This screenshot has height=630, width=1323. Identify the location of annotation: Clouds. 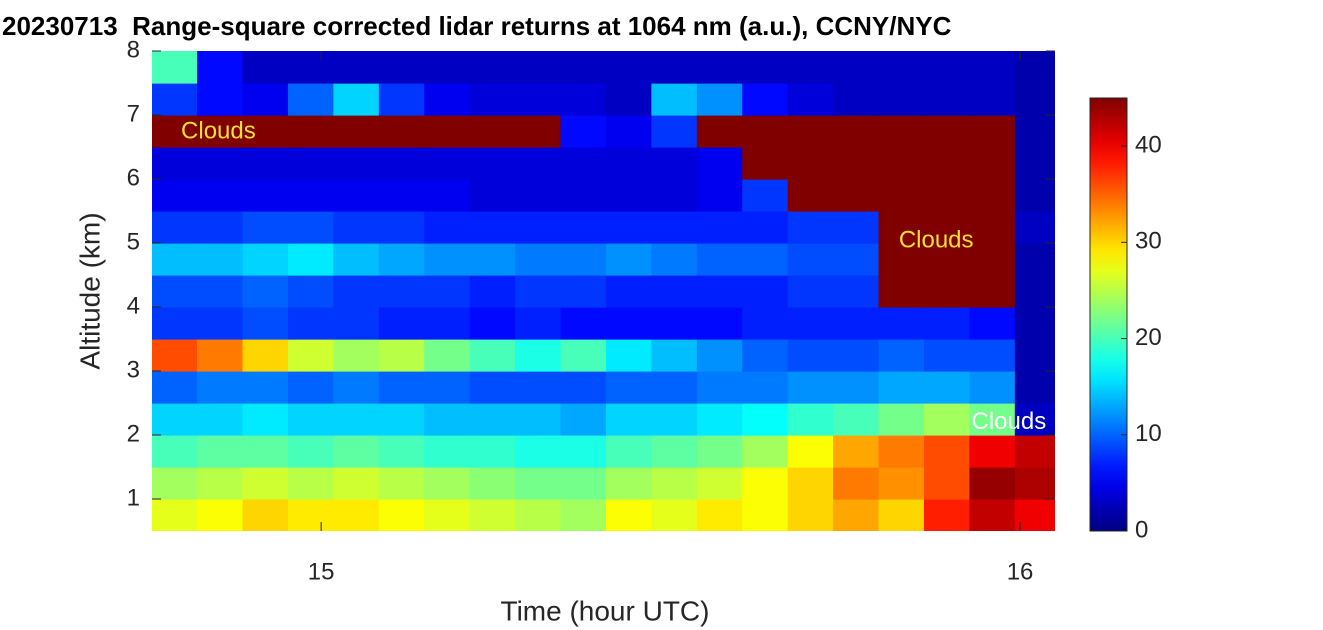
(936, 239).